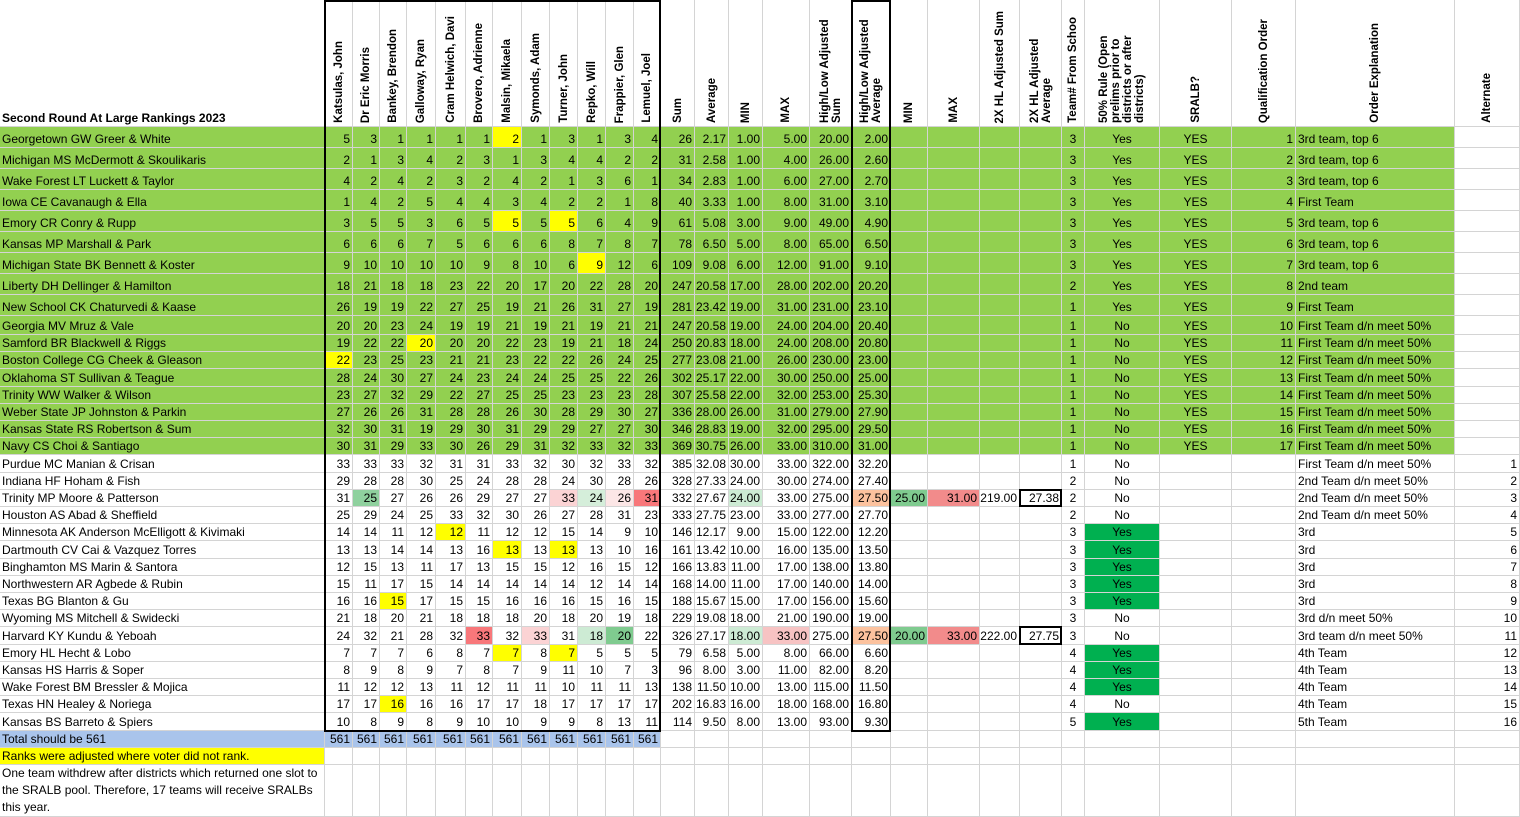 This screenshot has height=817, width=1520. Describe the element at coordinates (654, 223) in the screenshot. I see `cell-text: 9` at that location.